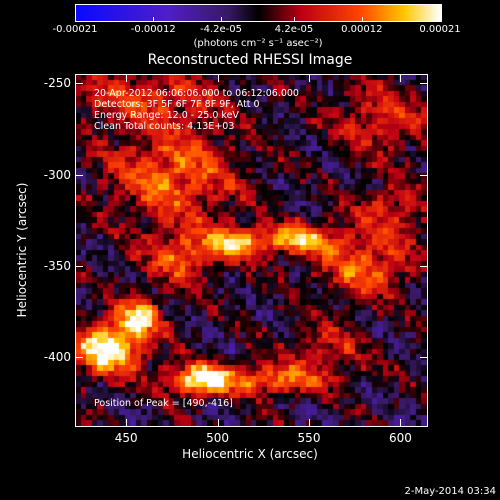  I want to click on x-tick-label: 600, so click(400, 438).